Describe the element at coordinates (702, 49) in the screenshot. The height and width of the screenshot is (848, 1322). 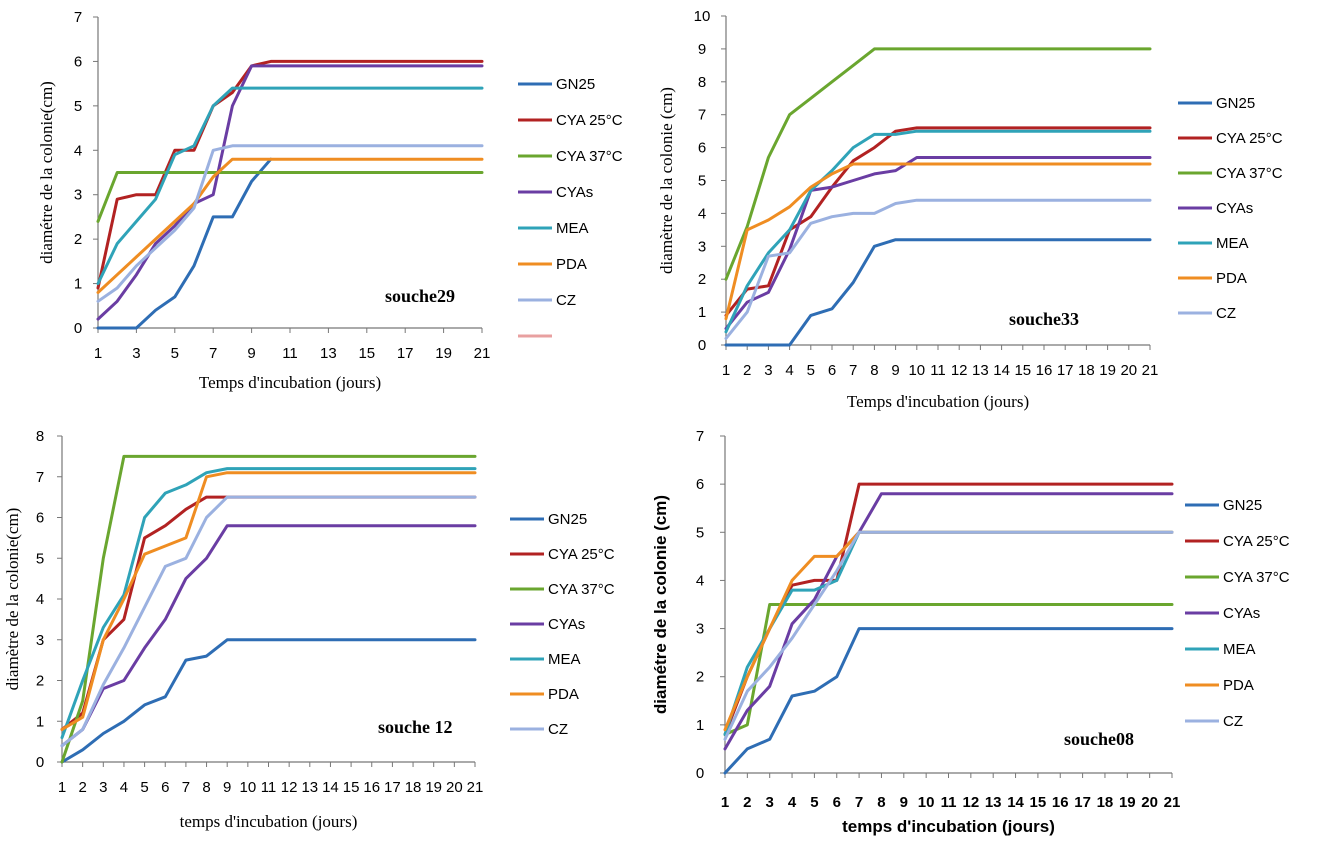
I see `y-tick-label: 9` at that location.